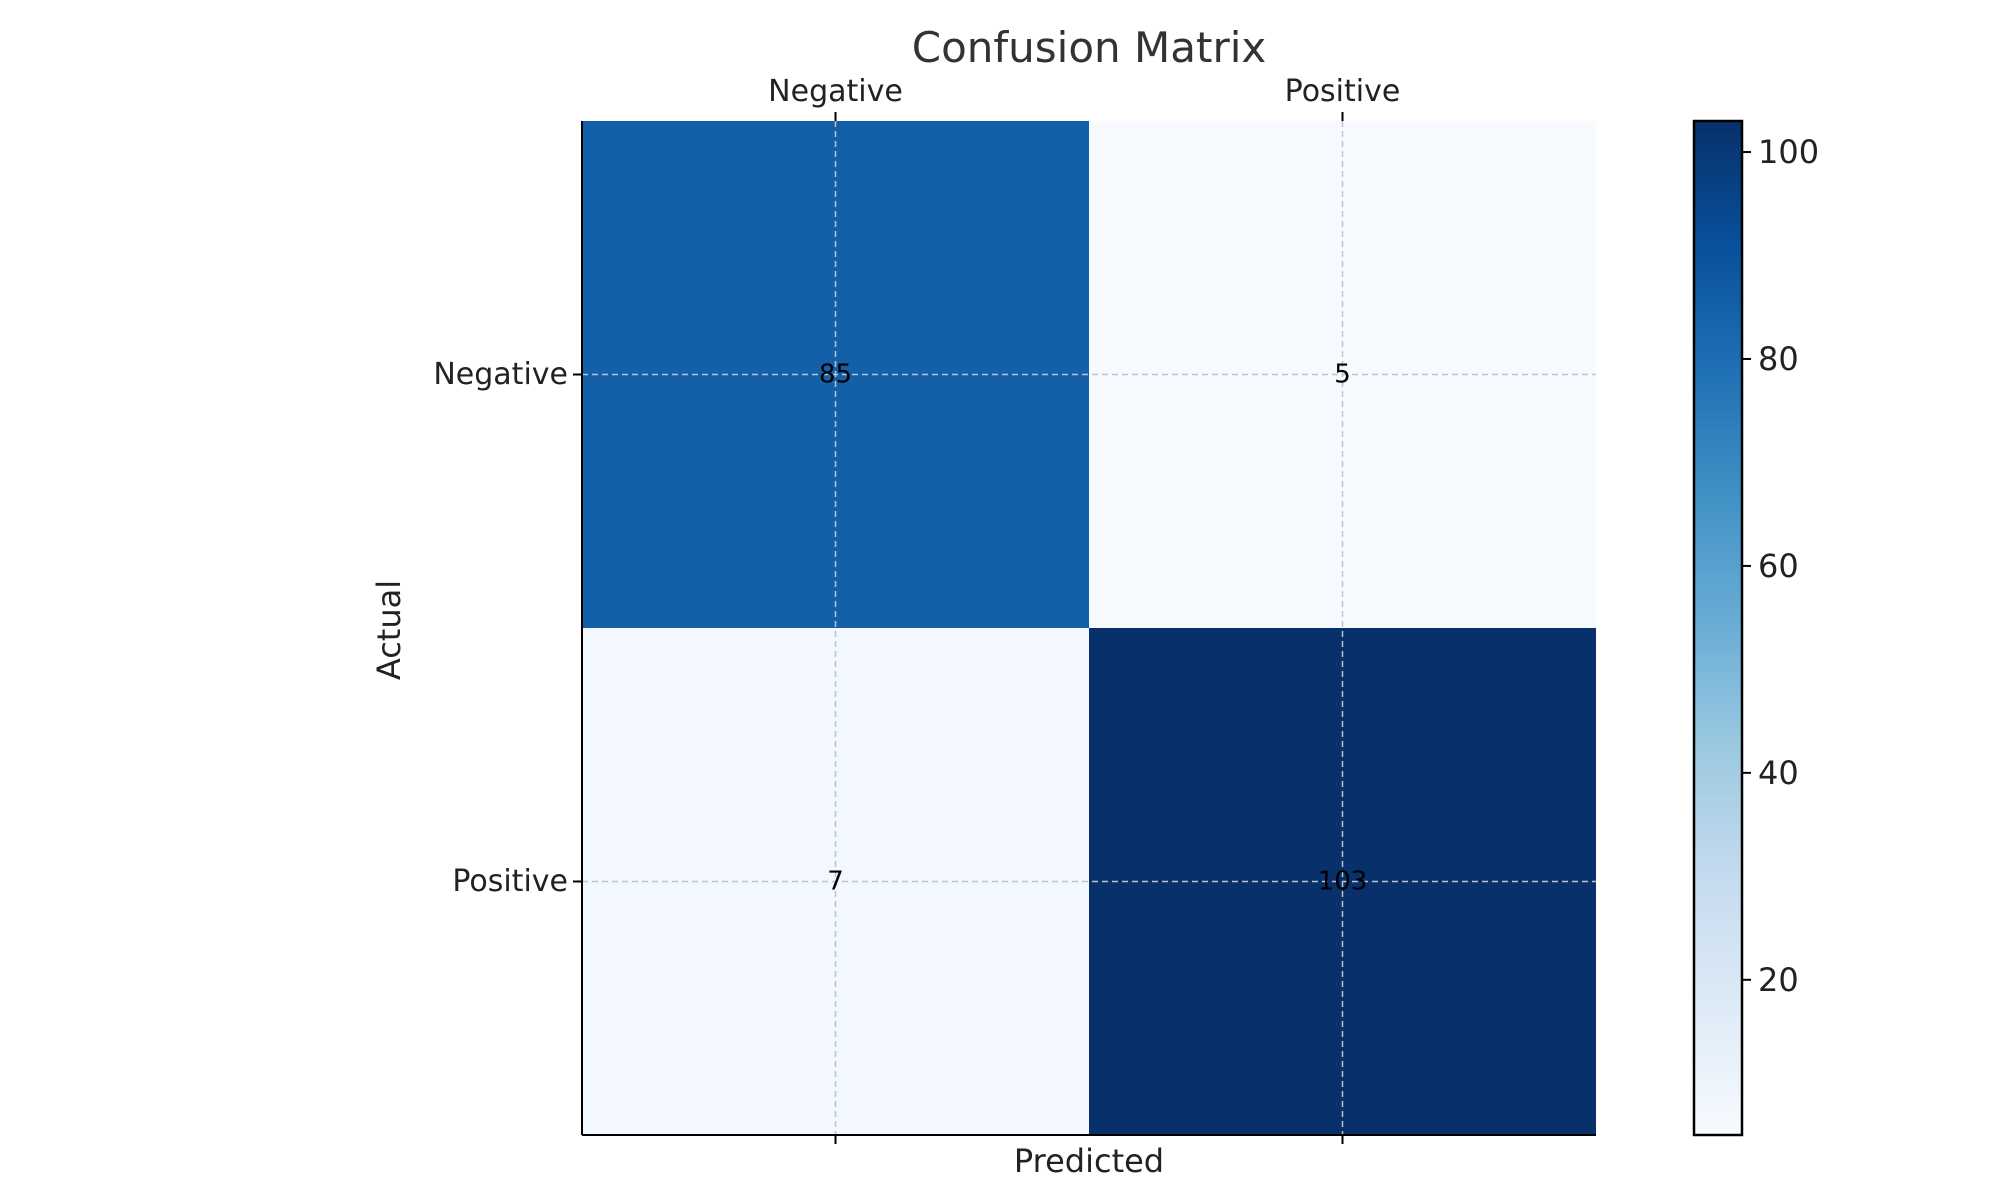 Image resolution: width=2000 pixels, height=1200 pixels. What do you see at coordinates (1342, 375) in the screenshot?
I see `cell-value-label: 5` at bounding box center [1342, 375].